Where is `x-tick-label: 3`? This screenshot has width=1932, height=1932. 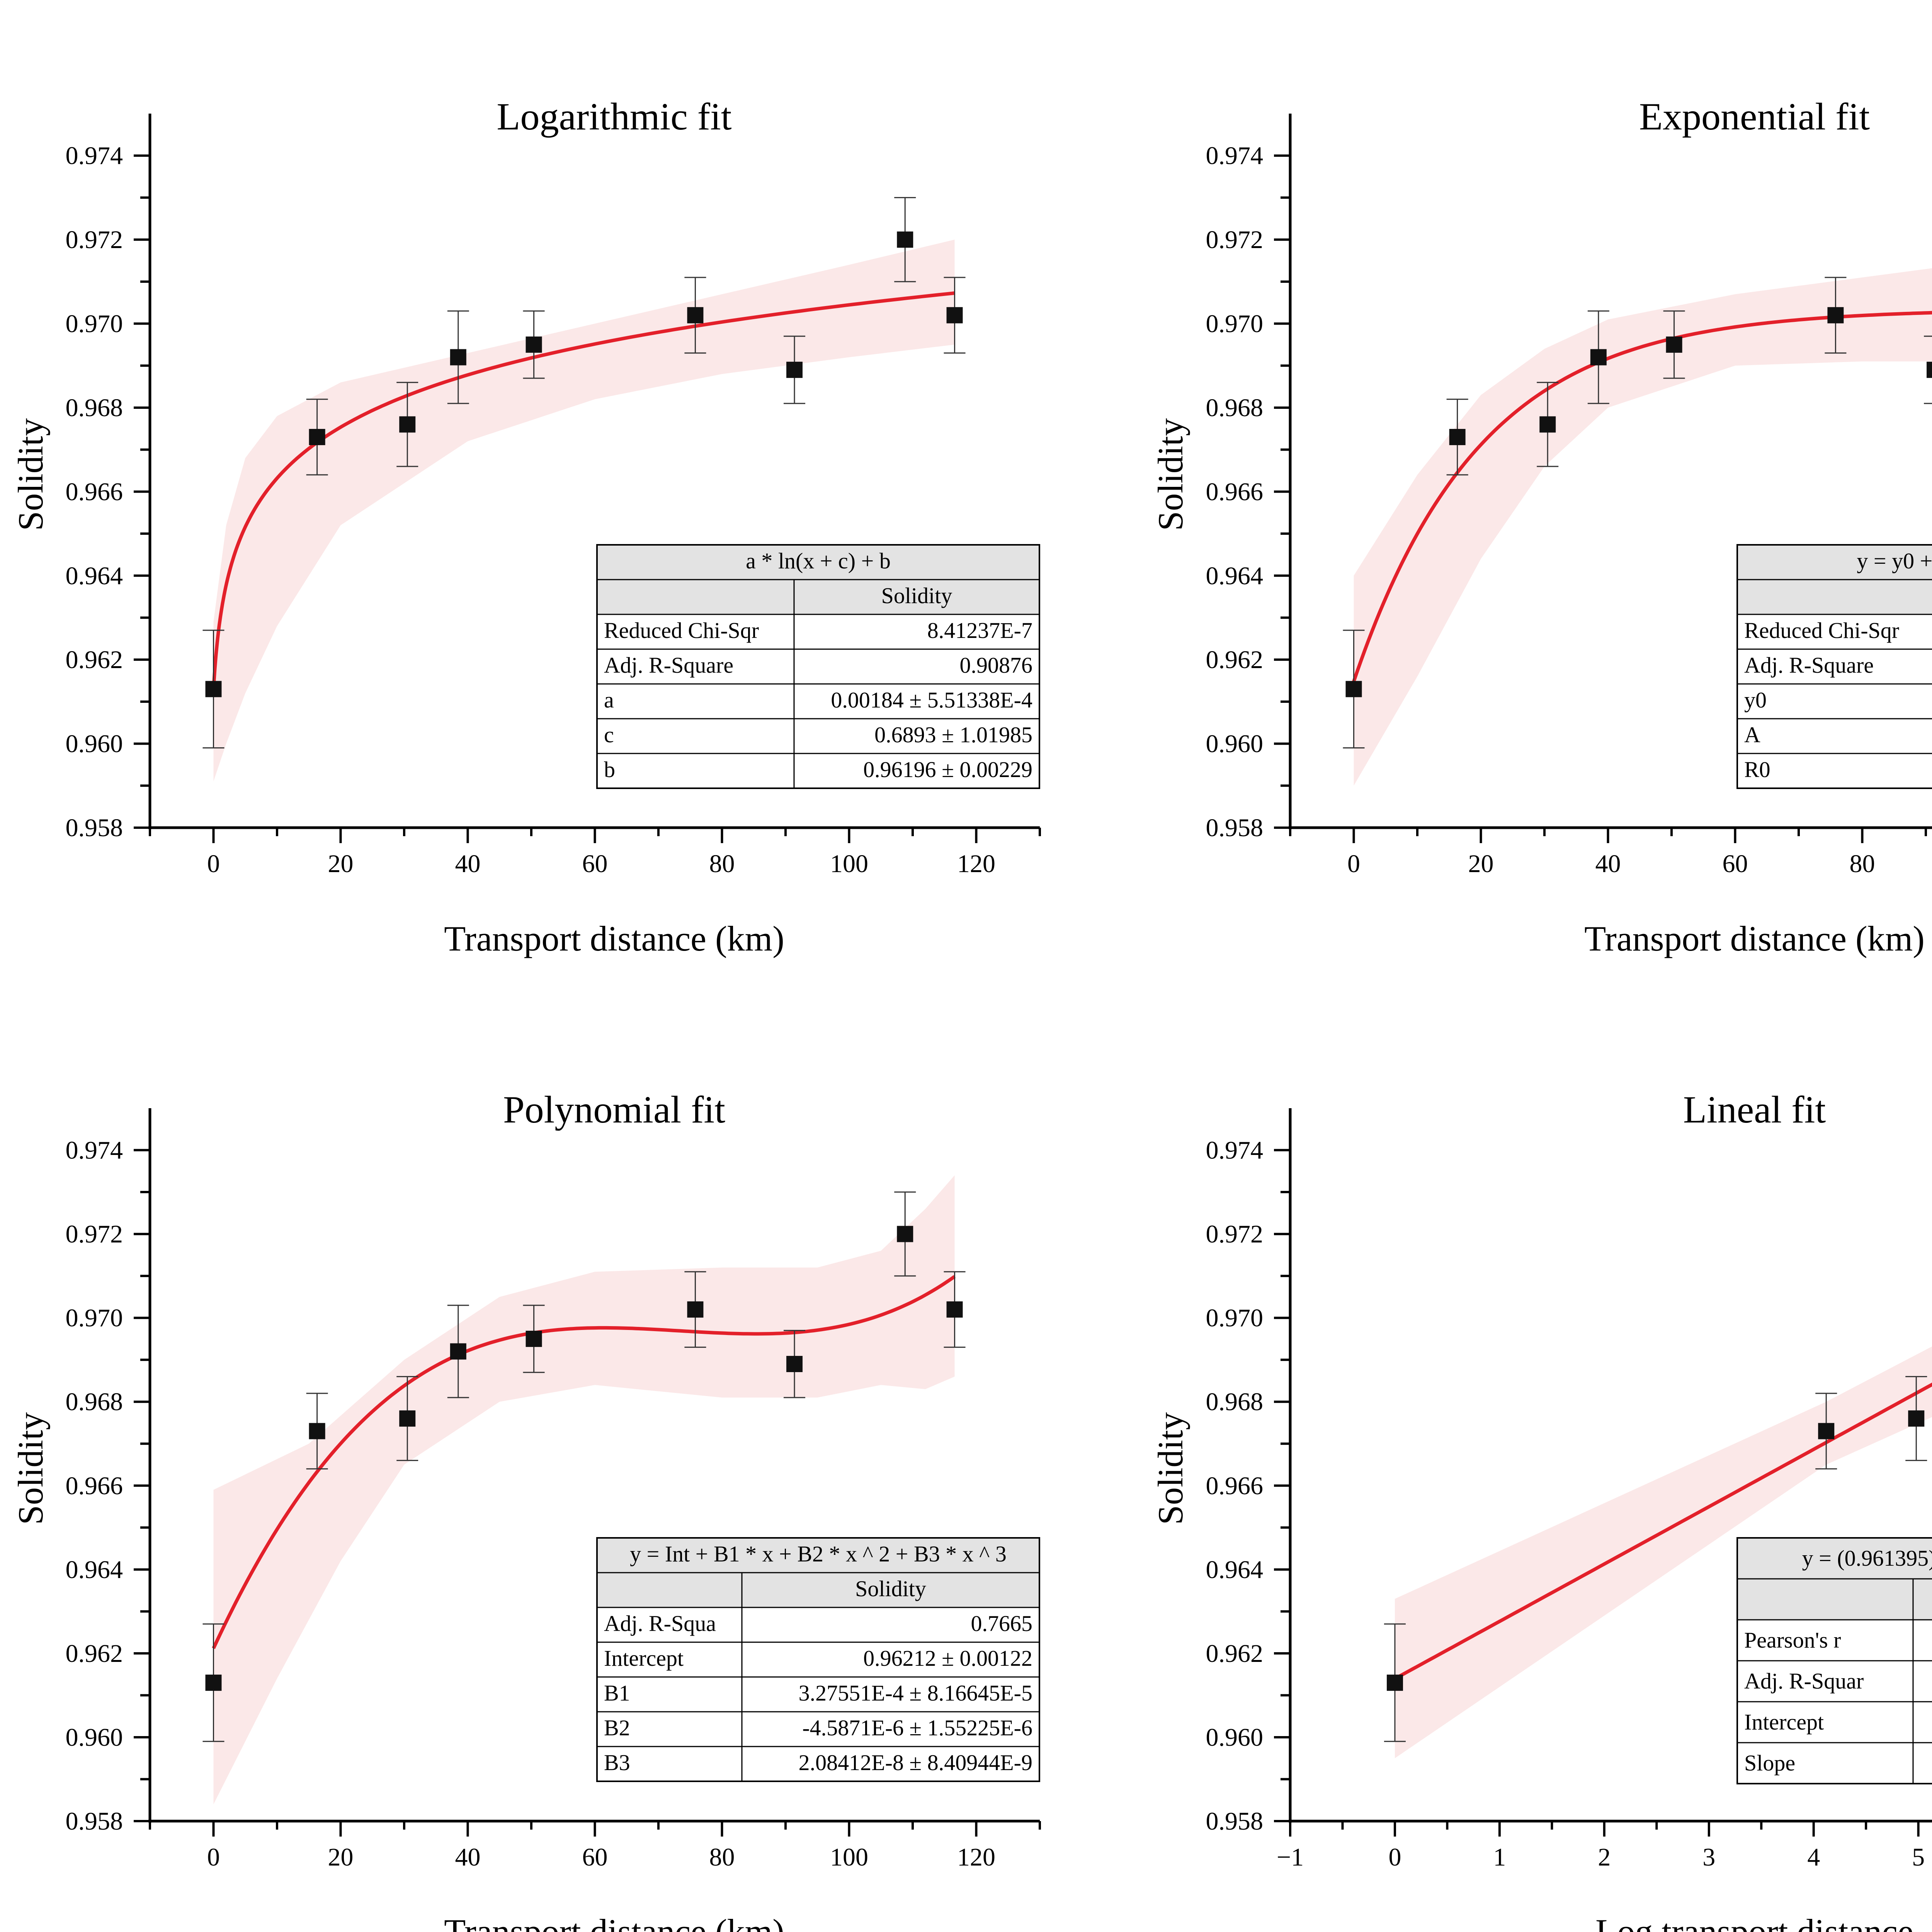
x-tick-label: 3 is located at coordinates (1709, 1857).